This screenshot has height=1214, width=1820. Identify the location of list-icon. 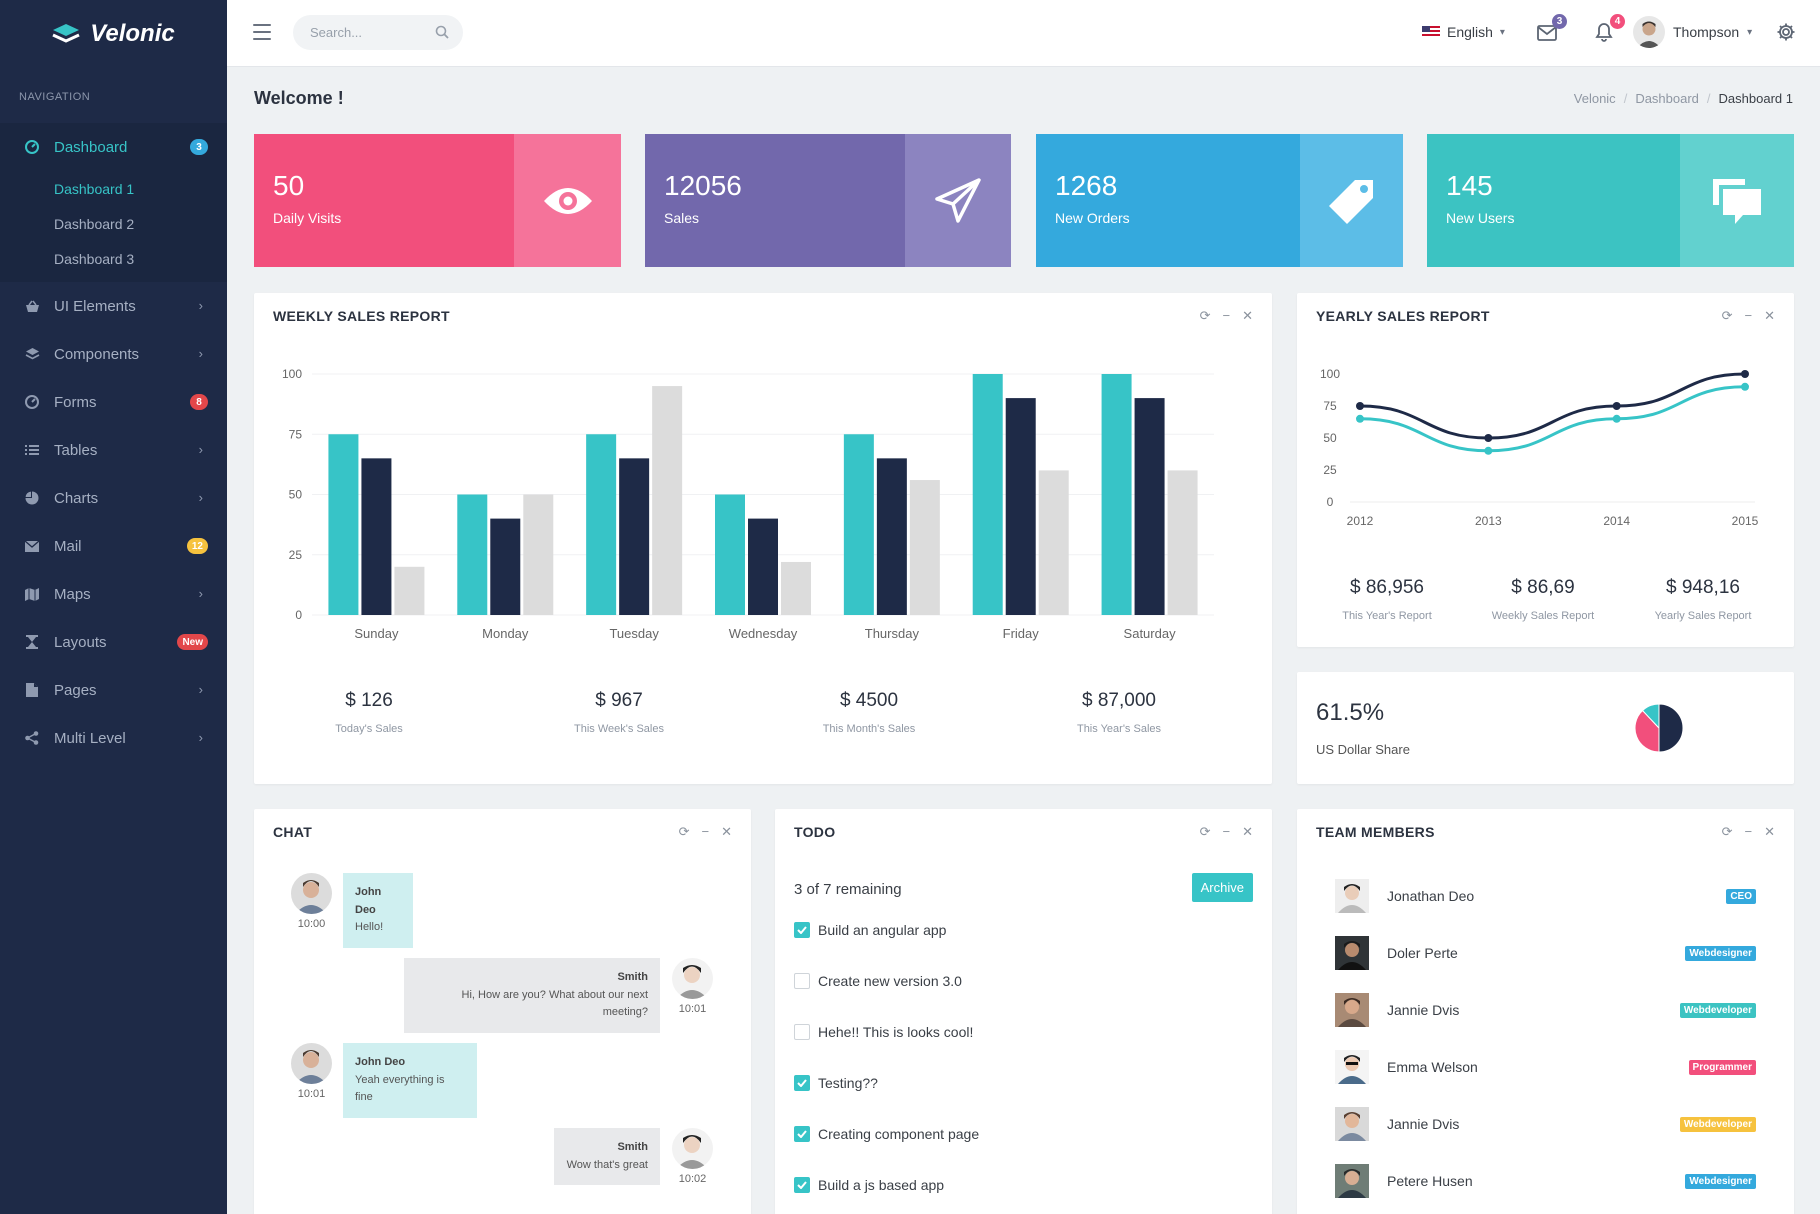
(32, 450).